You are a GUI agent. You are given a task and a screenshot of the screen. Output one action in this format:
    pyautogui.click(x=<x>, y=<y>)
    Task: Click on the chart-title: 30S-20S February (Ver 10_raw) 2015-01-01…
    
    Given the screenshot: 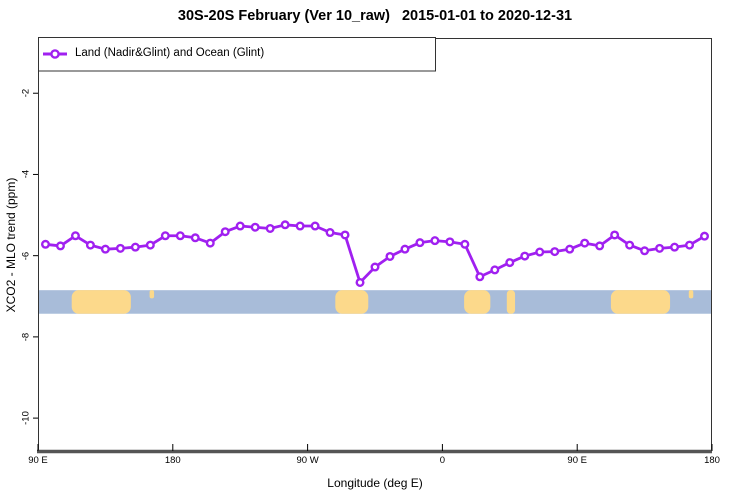 What is the action you would take?
    pyautogui.click(x=375, y=16)
    